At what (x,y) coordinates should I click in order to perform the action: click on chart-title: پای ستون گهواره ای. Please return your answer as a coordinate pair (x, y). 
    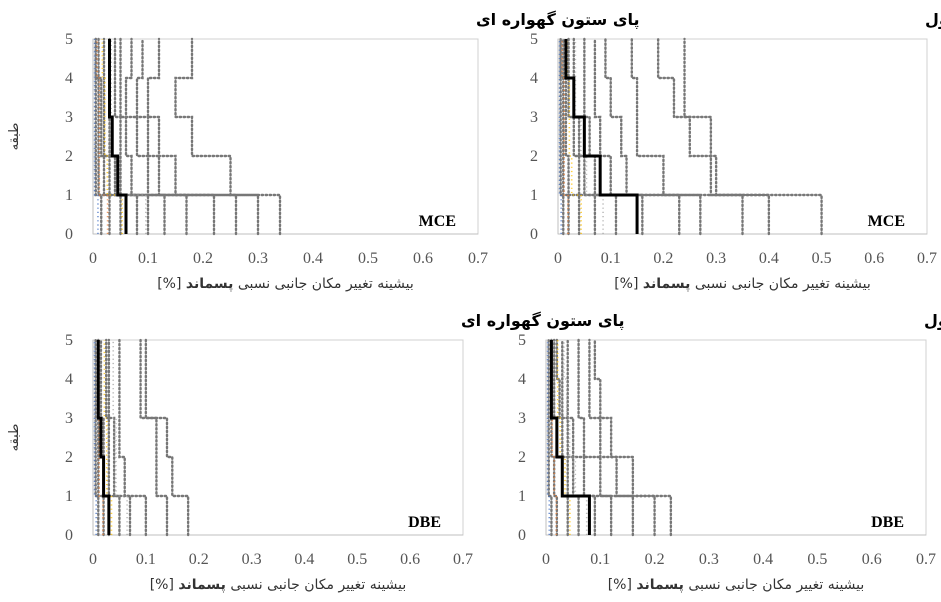
    Looking at the image, I should click on (543, 321).